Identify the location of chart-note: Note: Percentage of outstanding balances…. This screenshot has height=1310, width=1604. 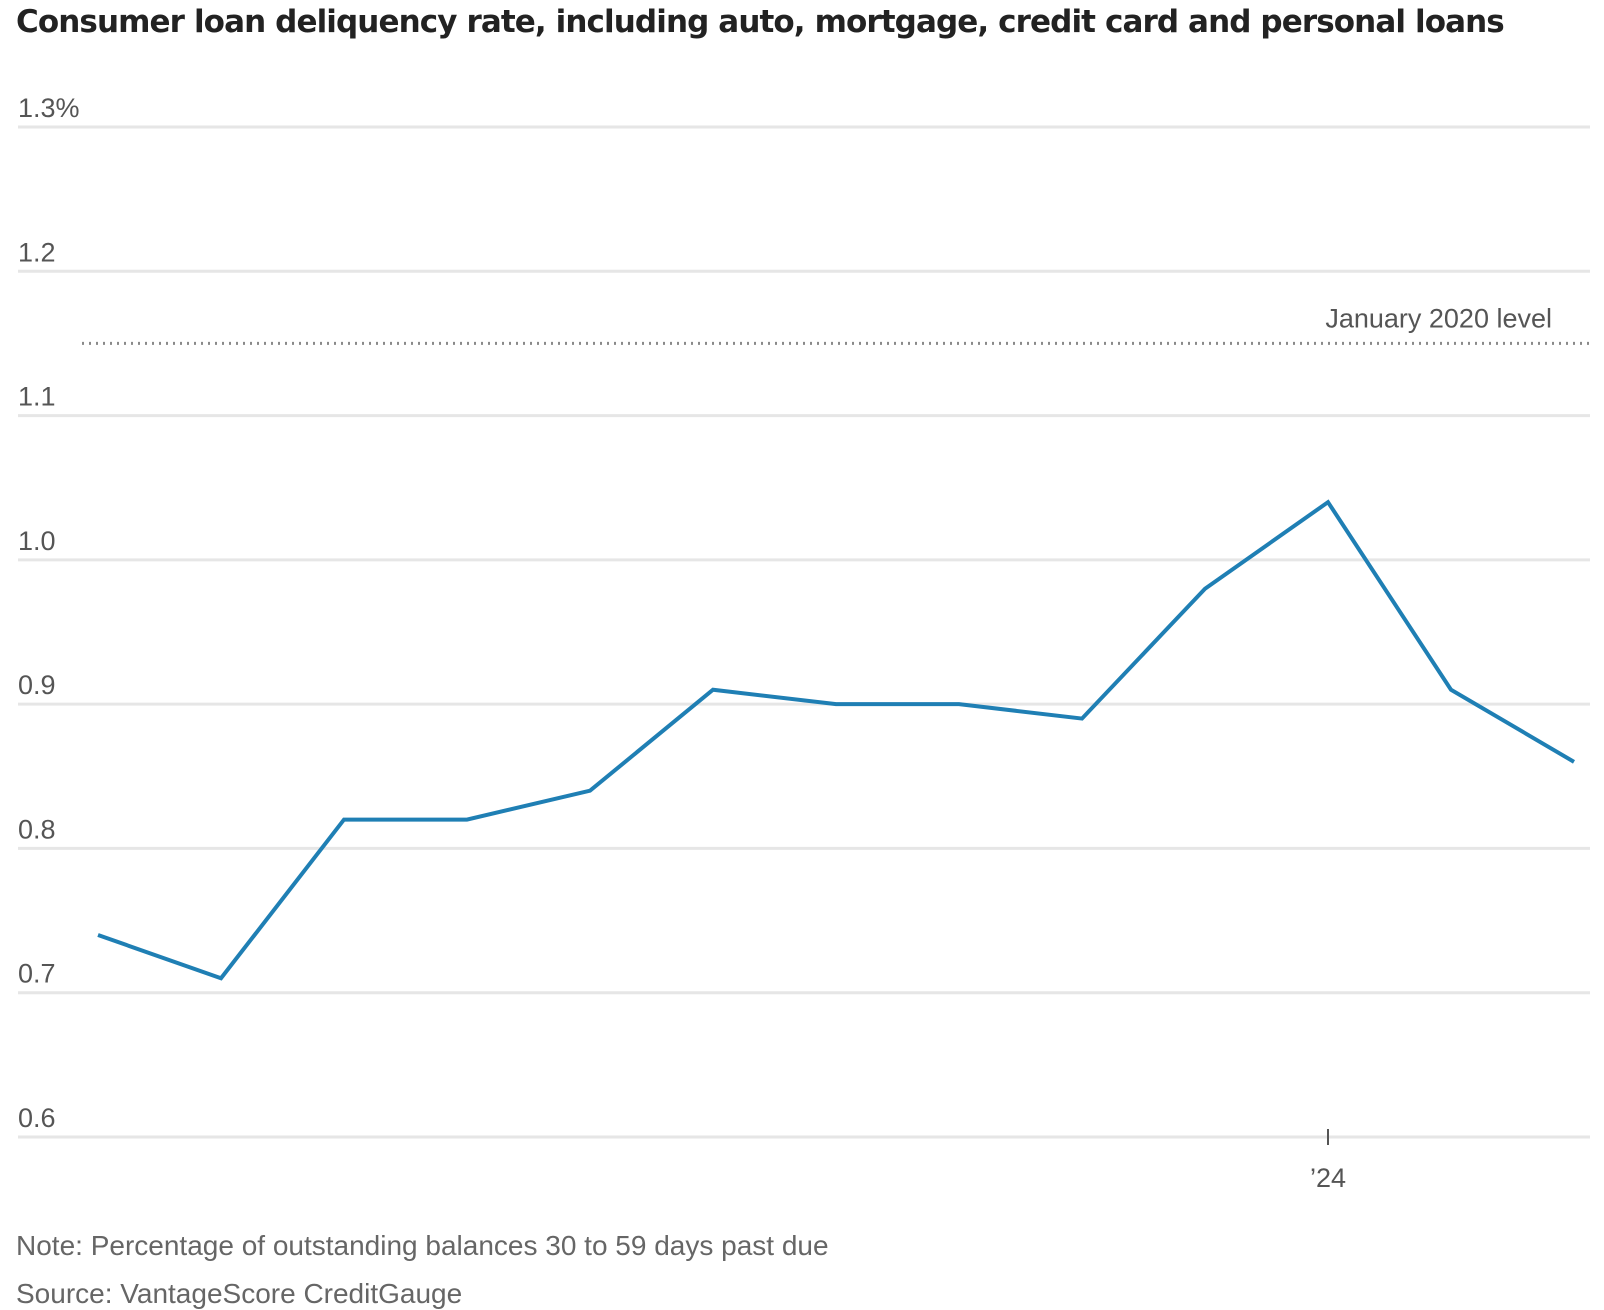
(422, 1245).